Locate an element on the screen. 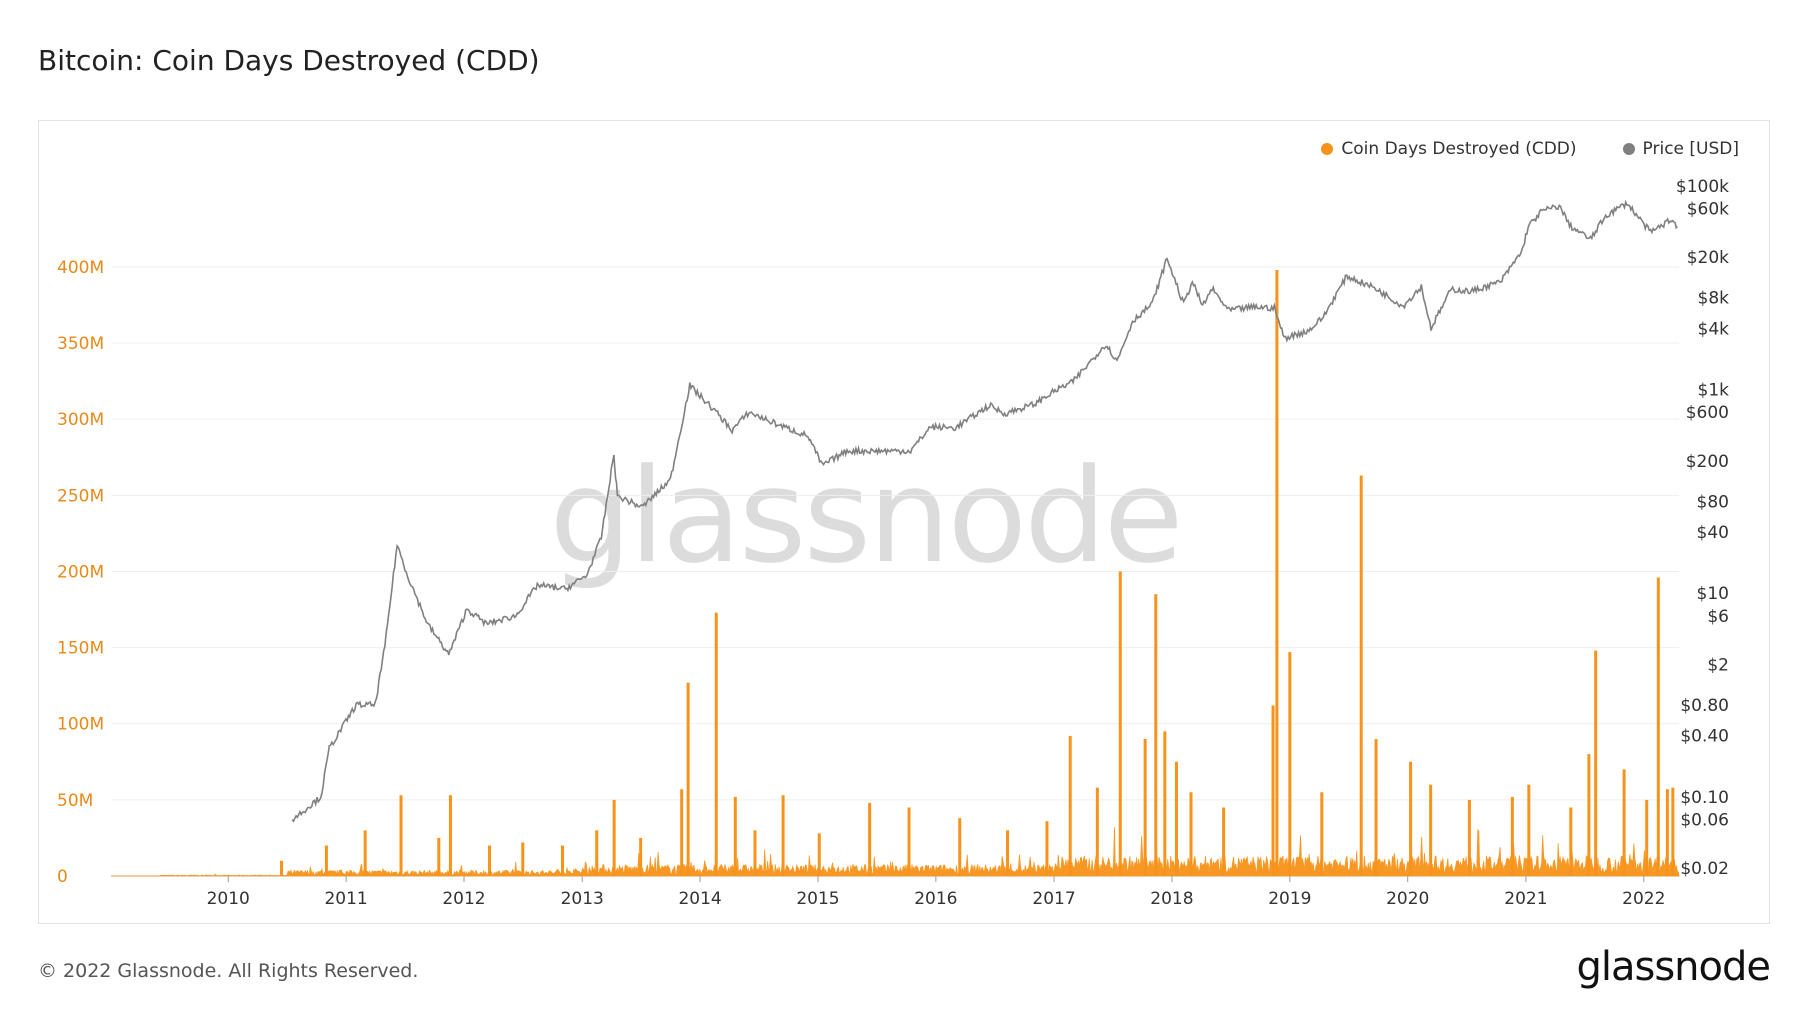  x-tick-label: 2018 is located at coordinates (1171, 899).